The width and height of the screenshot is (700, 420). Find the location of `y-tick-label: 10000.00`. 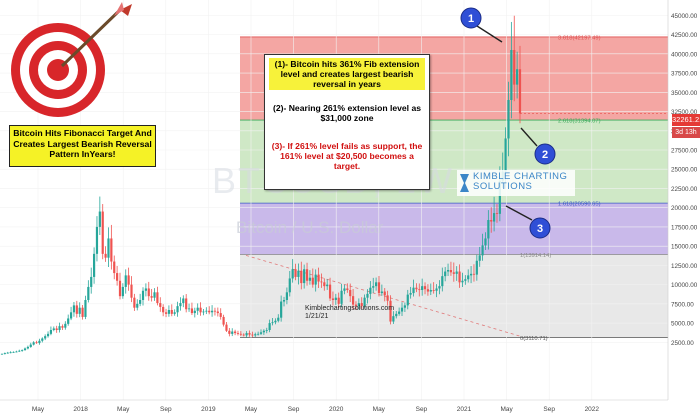

y-tick-label: 10000.00 is located at coordinates (684, 285).